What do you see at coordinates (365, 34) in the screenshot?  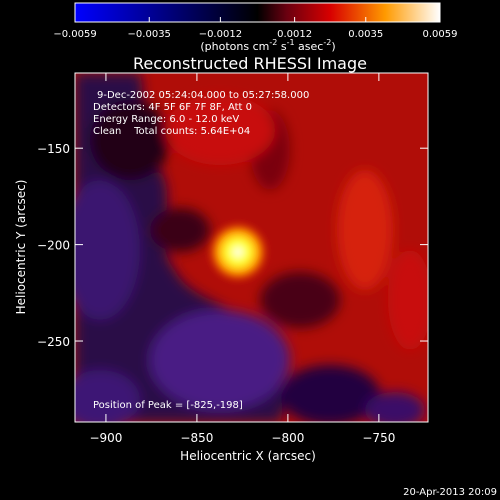 I see `colorbar-tick-label: 0.0035` at bounding box center [365, 34].